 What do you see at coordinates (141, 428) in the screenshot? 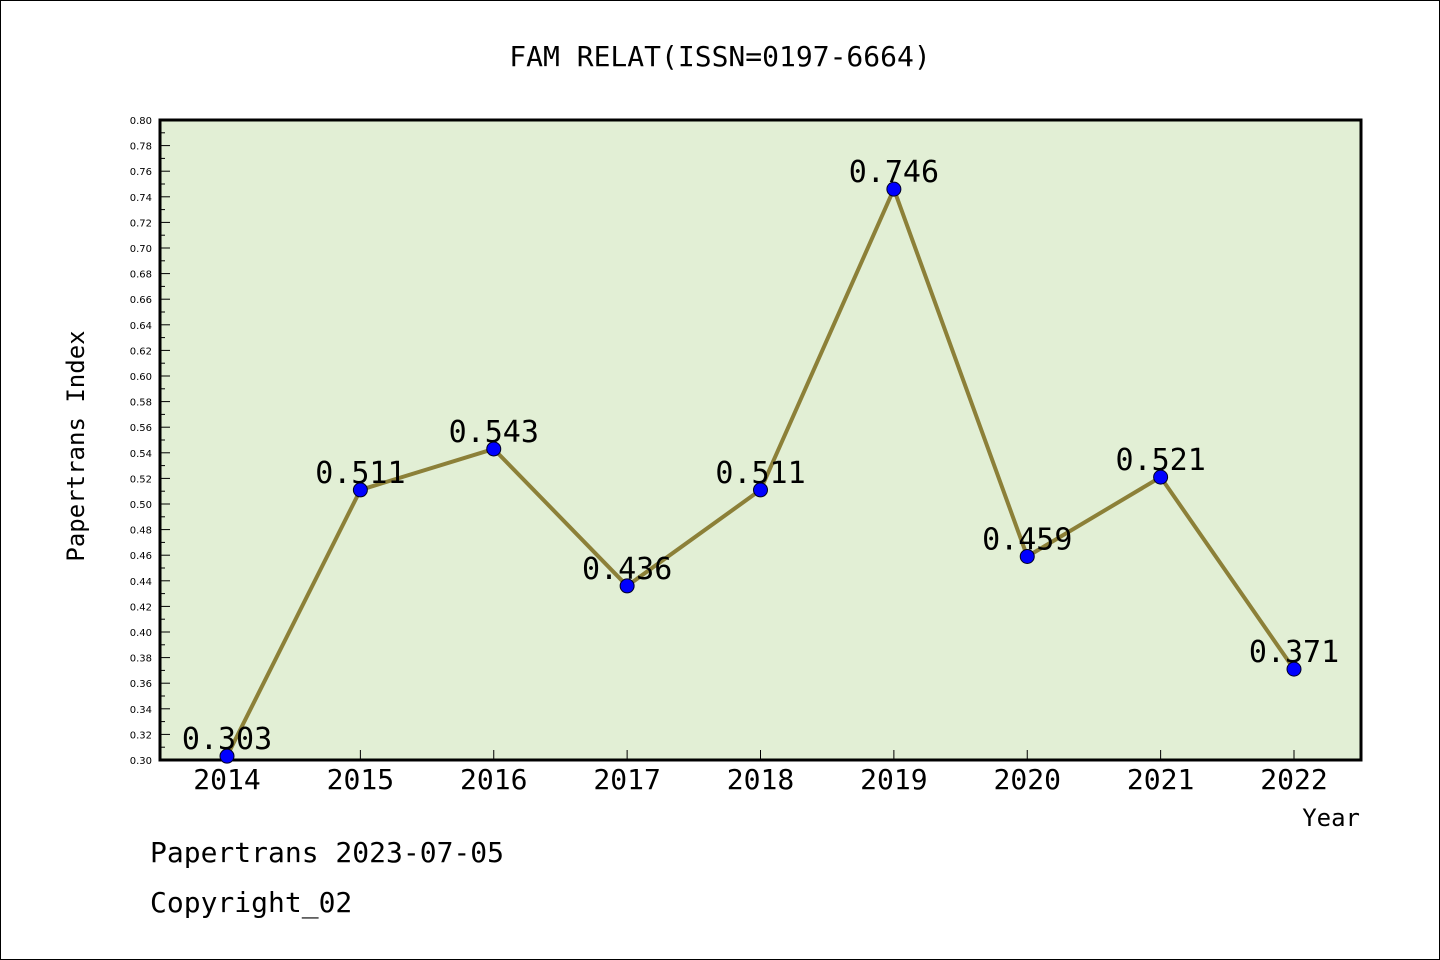
I see `y-tick-label: 0.56` at bounding box center [141, 428].